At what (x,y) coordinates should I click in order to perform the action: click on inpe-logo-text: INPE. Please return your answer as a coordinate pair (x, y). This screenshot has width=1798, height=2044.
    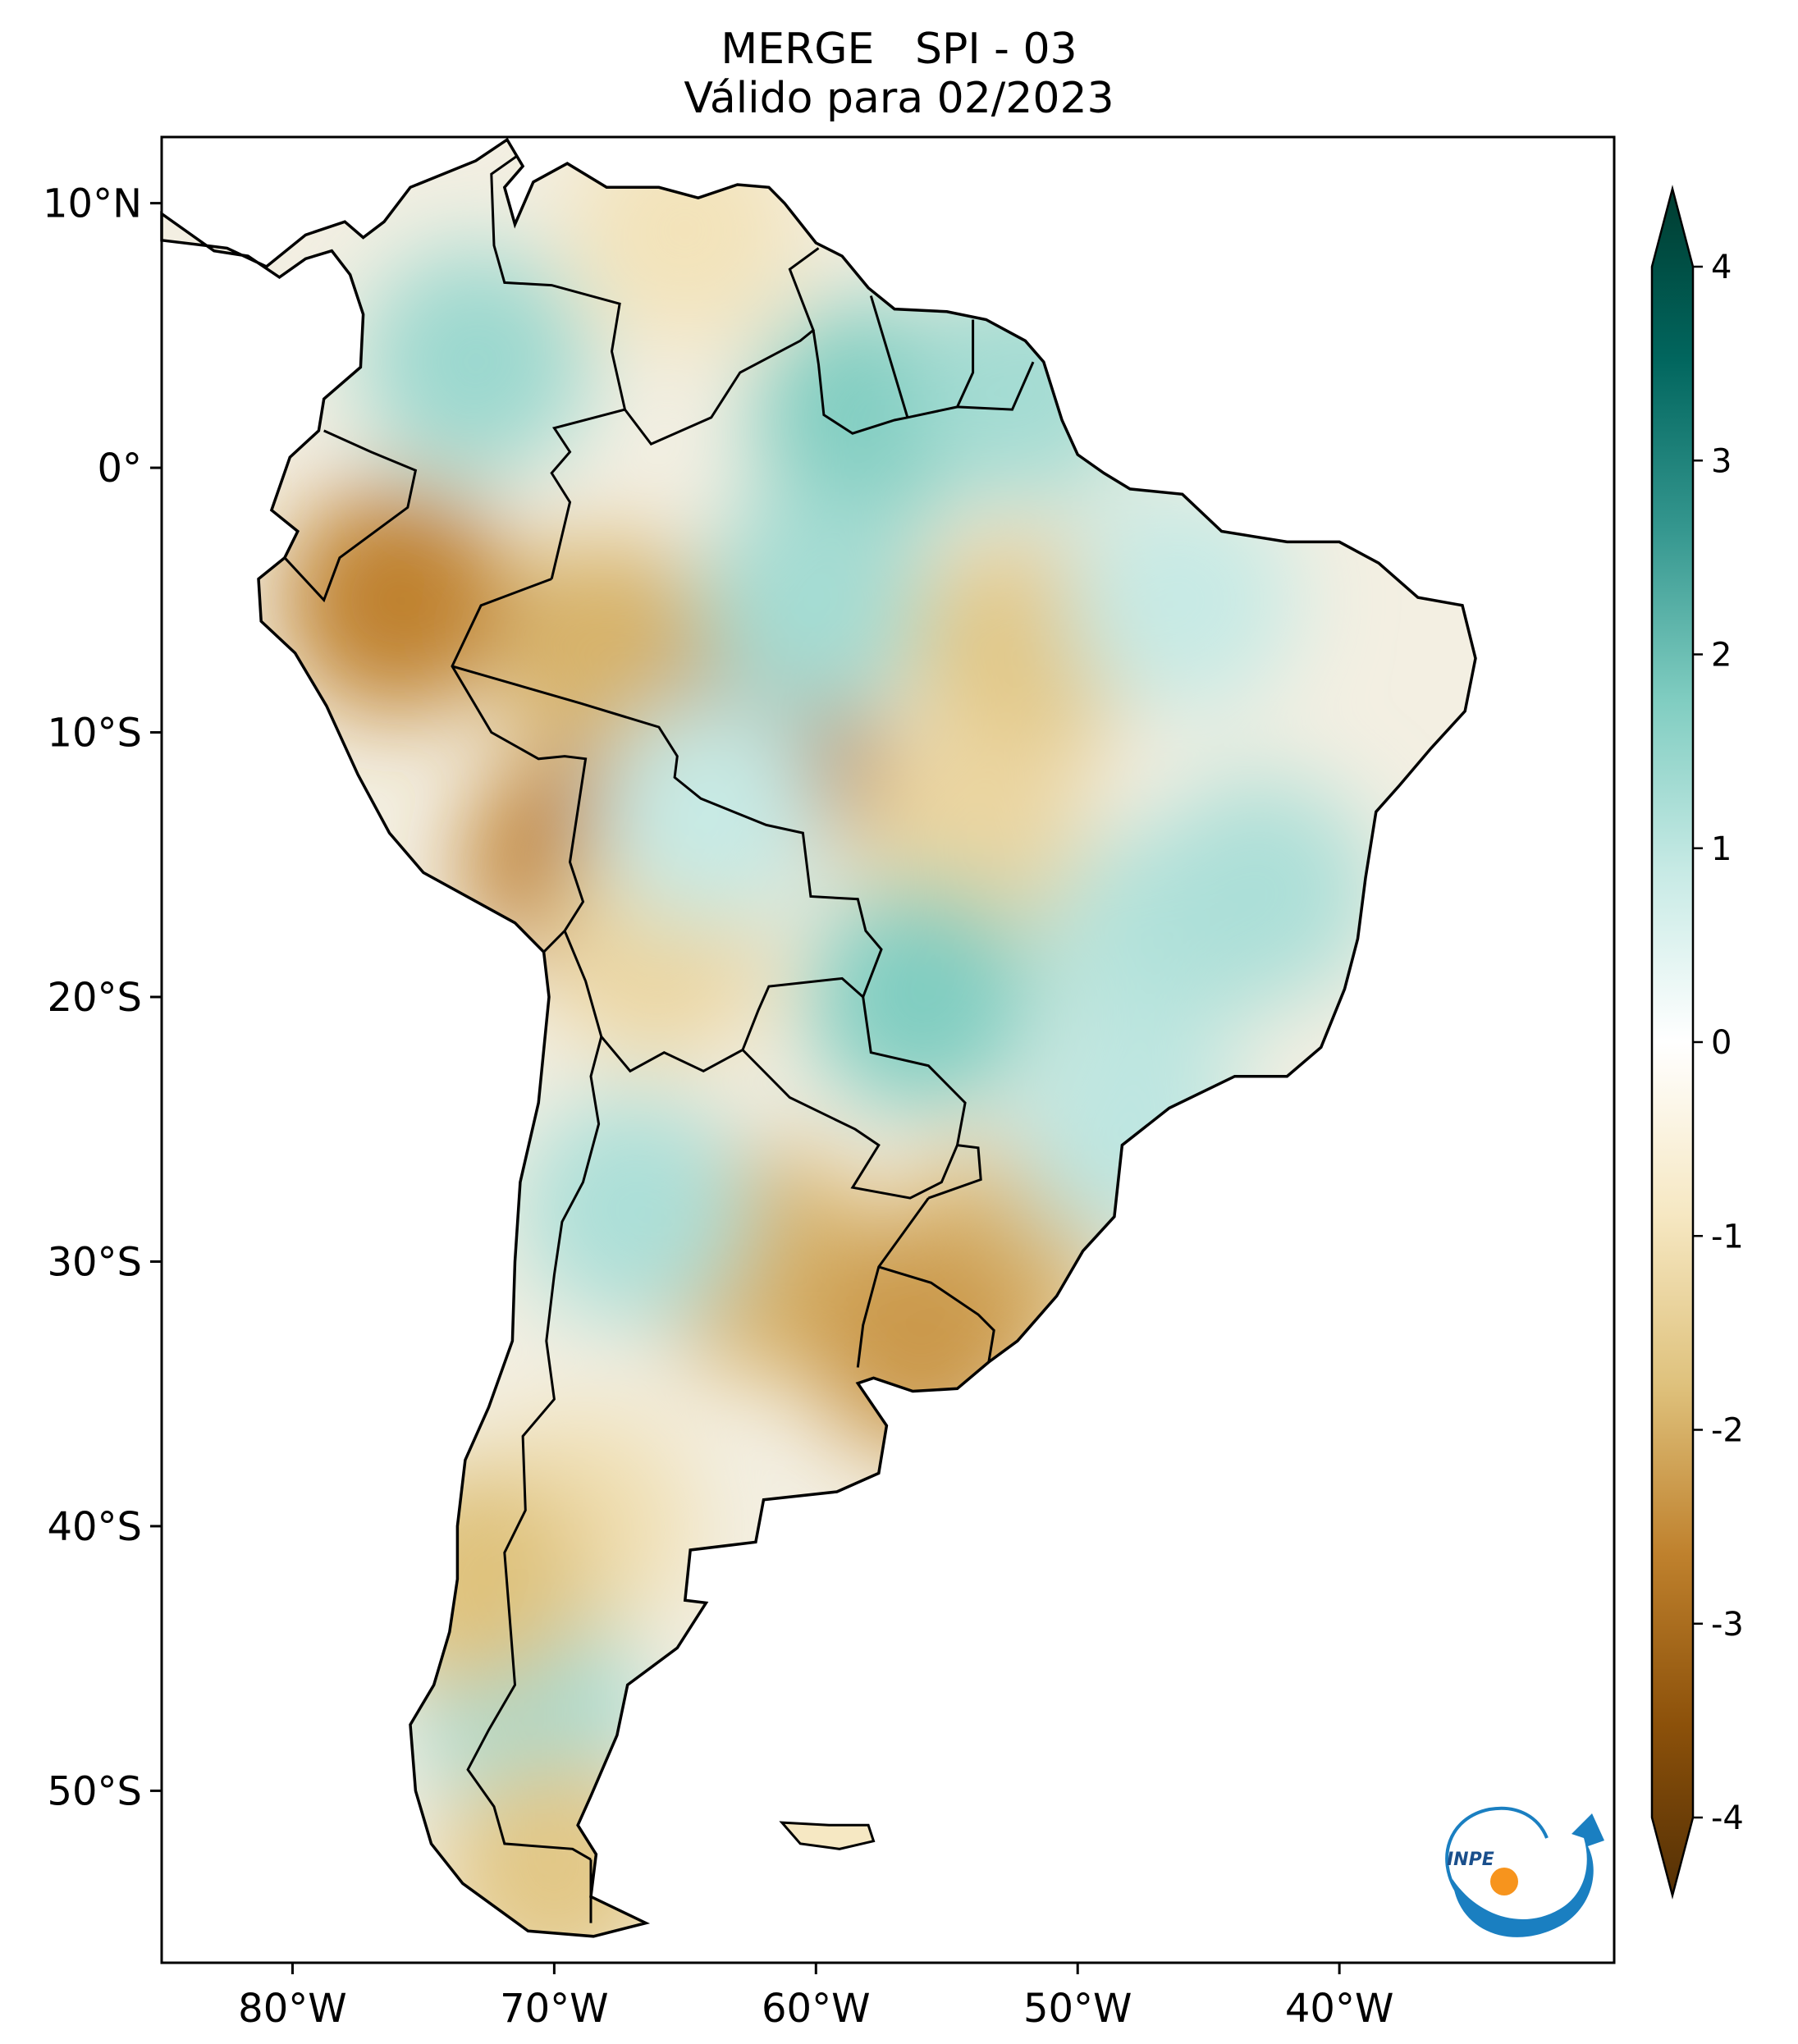
    Looking at the image, I should click on (1470, 1860).